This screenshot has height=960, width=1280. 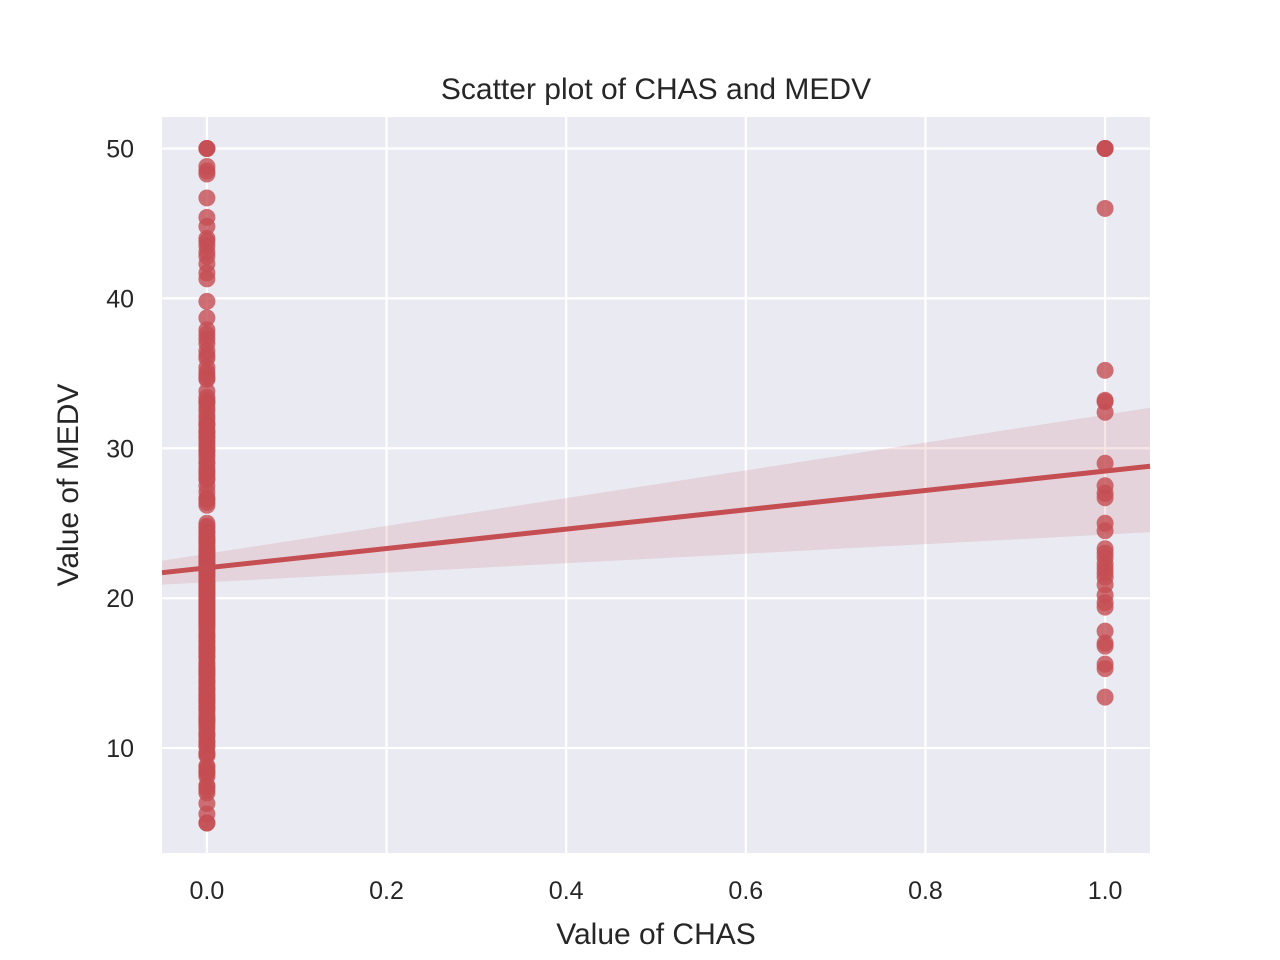 What do you see at coordinates (120, 749) in the screenshot?
I see `y-tick-label: 10` at bounding box center [120, 749].